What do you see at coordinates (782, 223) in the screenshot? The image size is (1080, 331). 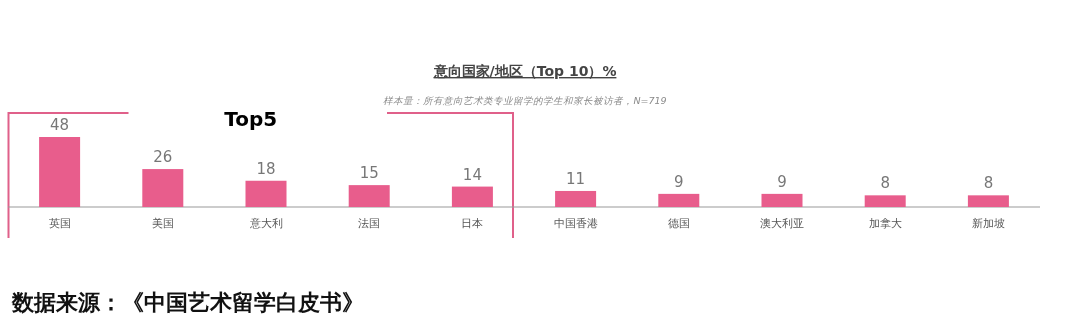 I see `x-tick-label: 澳大利亚` at bounding box center [782, 223].